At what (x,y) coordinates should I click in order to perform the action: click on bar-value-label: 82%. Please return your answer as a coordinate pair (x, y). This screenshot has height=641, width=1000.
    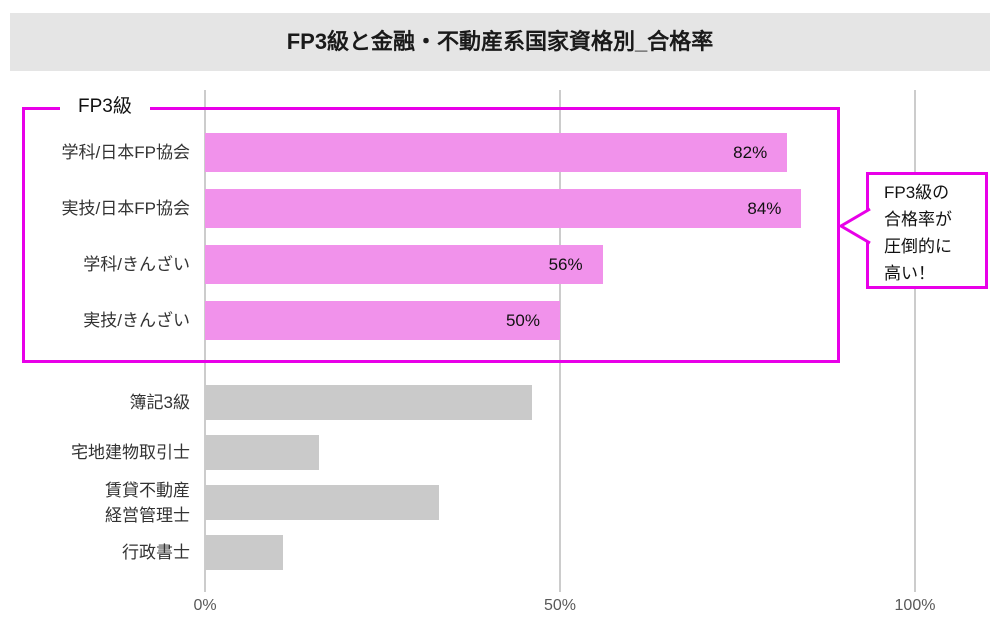
    Looking at the image, I should click on (750, 152).